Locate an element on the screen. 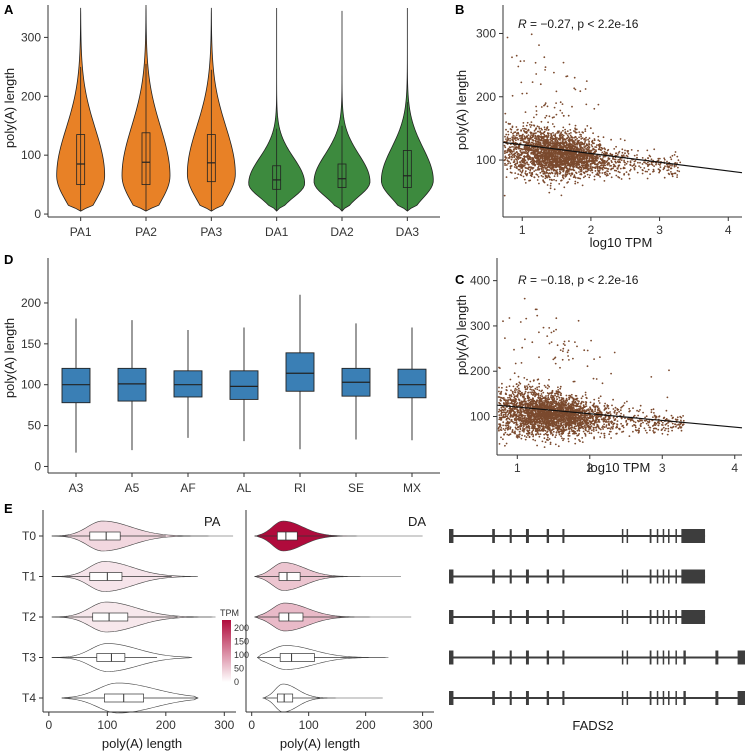 The height and width of the screenshot is (753, 747). b-y-tick-label: 300 is located at coordinates (486, 33).